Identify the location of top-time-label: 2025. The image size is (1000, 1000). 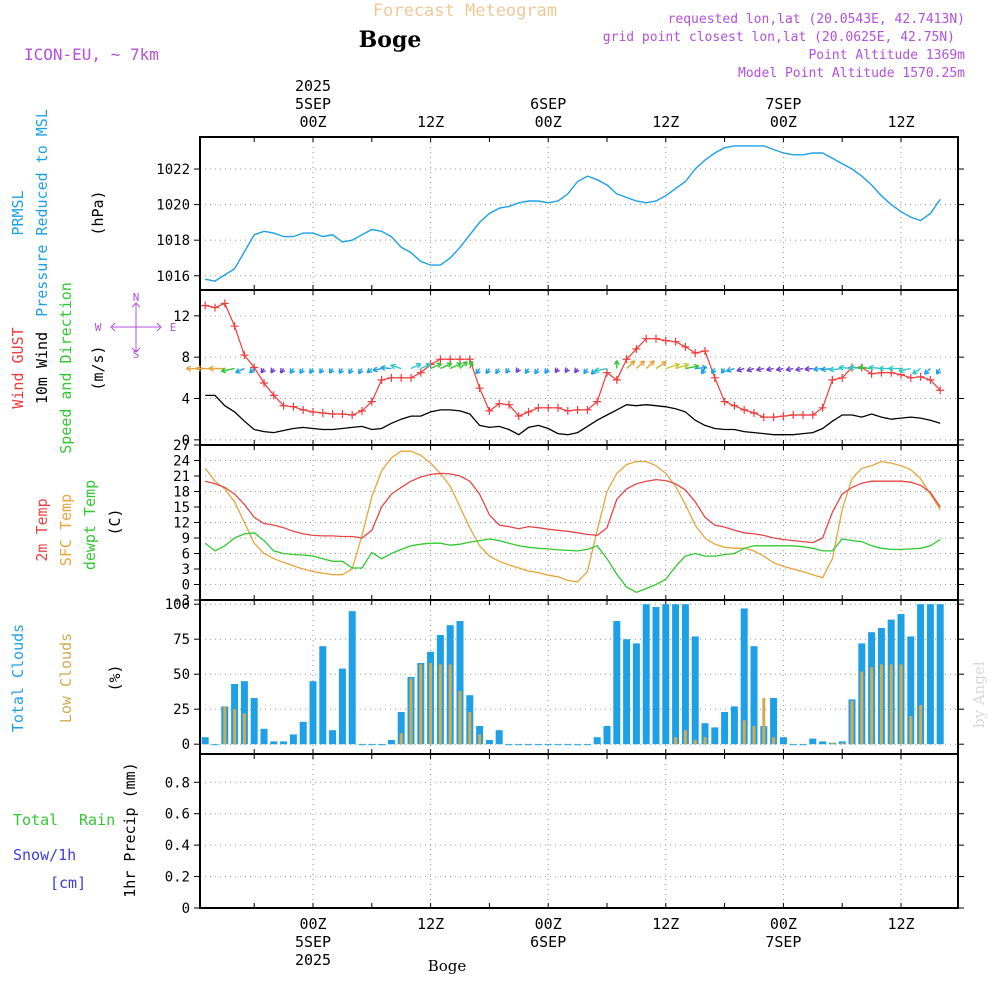
(313, 86).